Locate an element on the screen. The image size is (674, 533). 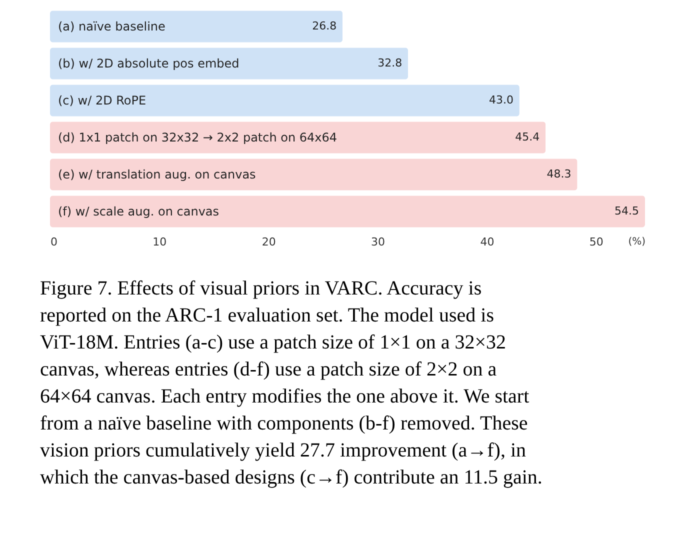
x-tick-label: 20 is located at coordinates (269, 242).